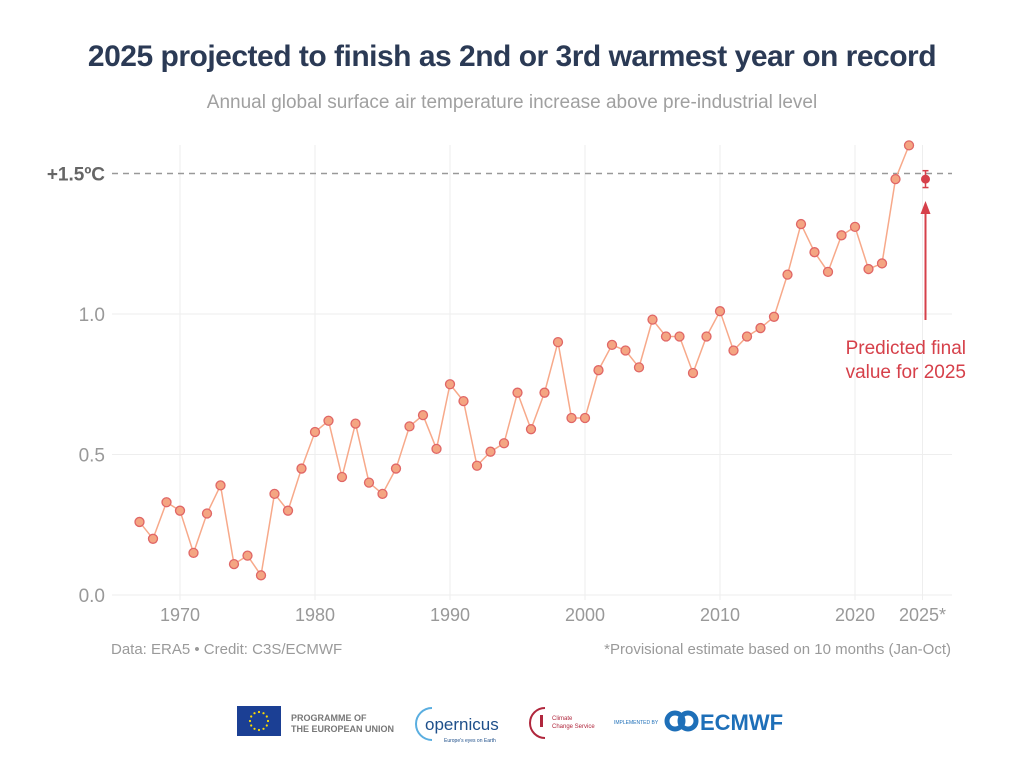 The height and width of the screenshot is (766, 1024). I want to click on svg-text: opernicus, so click(462, 724).